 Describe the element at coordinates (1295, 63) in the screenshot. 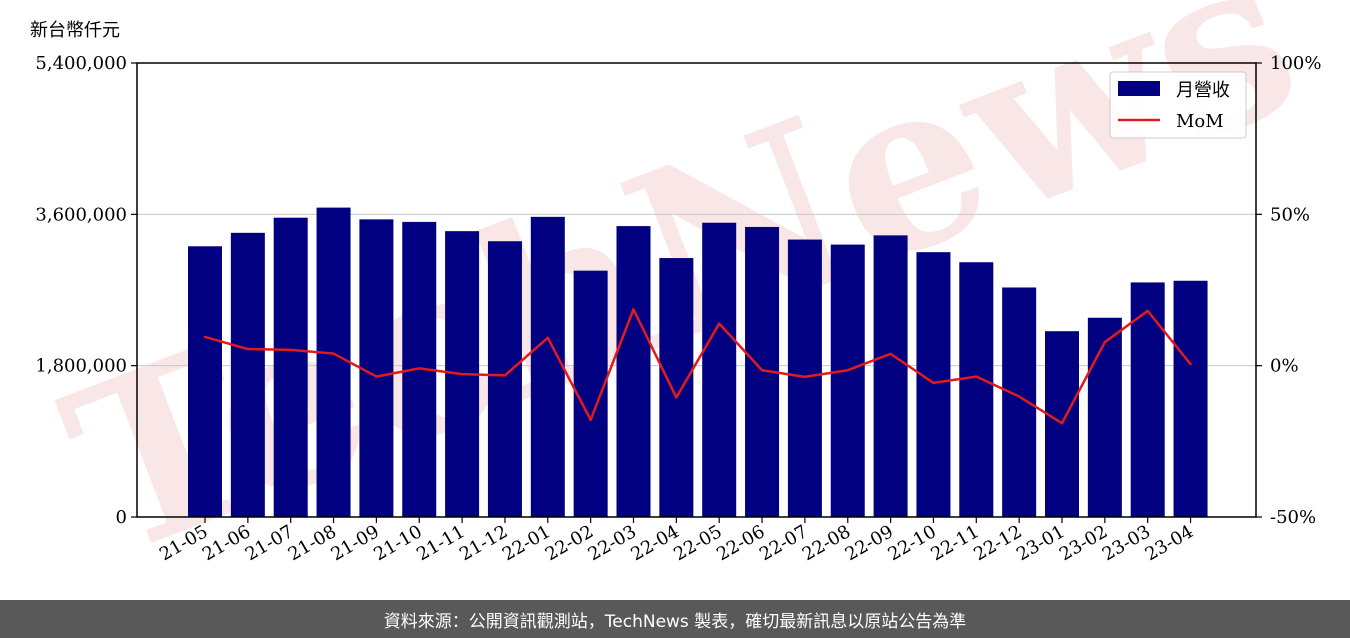

I see `right-tick-label: 100%` at that location.